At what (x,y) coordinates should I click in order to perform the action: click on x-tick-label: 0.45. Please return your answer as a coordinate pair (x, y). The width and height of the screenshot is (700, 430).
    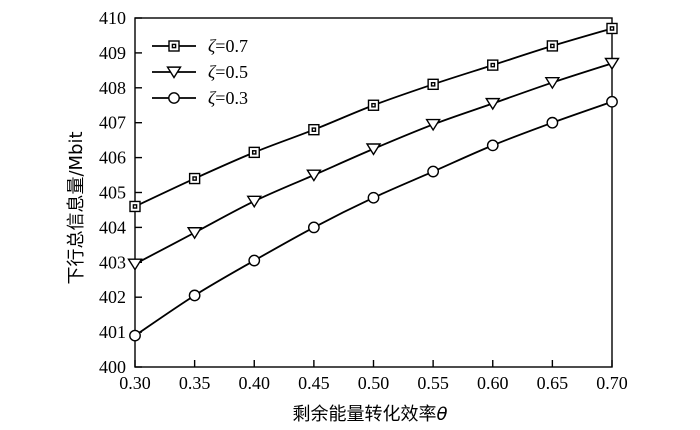
    Looking at the image, I should click on (314, 383).